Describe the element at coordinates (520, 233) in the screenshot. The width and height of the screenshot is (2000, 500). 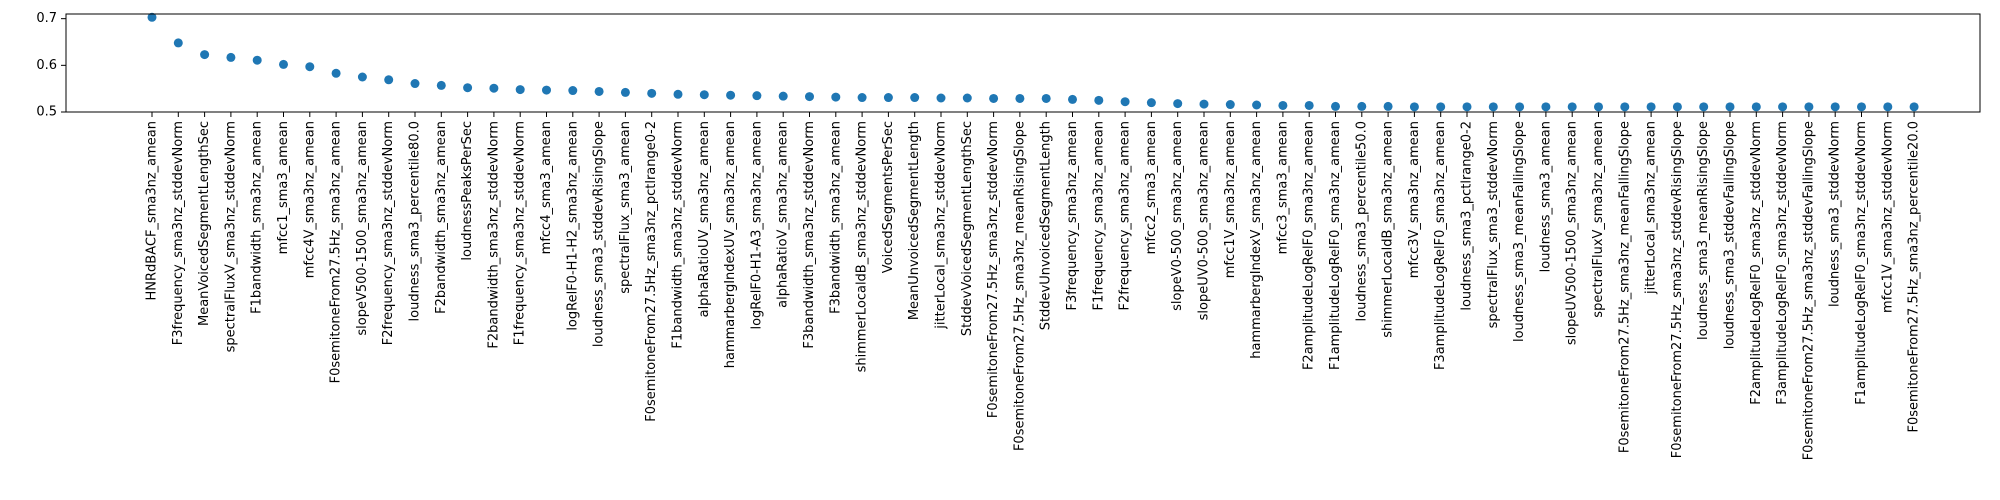
I see `x-tick-label: F1frequency_sma3nz_stddevNorm` at that location.